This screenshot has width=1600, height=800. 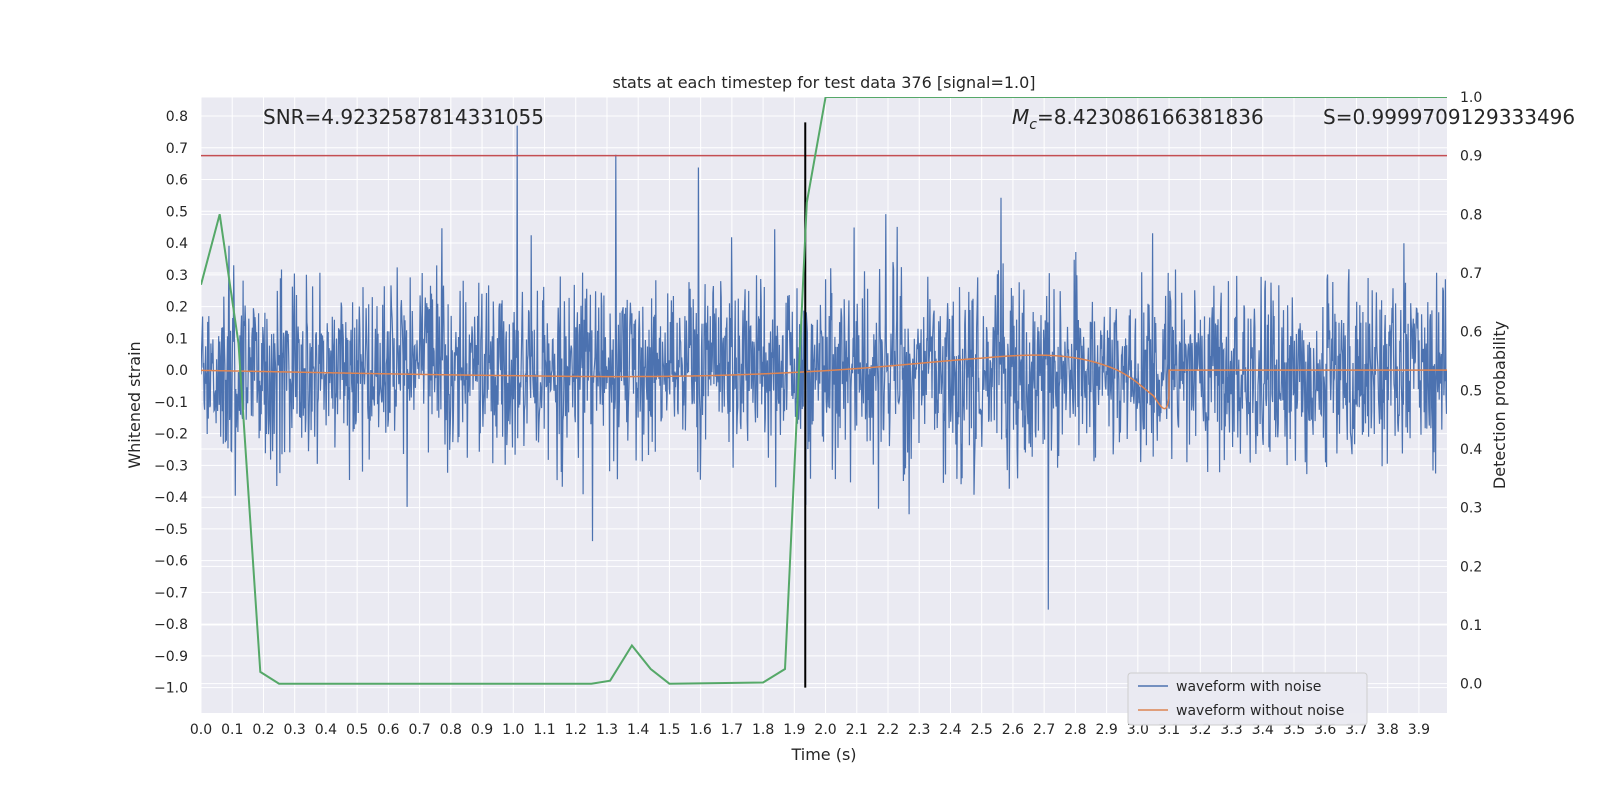 I want to click on x-tick-label: 3.1, so click(x=1169, y=730).